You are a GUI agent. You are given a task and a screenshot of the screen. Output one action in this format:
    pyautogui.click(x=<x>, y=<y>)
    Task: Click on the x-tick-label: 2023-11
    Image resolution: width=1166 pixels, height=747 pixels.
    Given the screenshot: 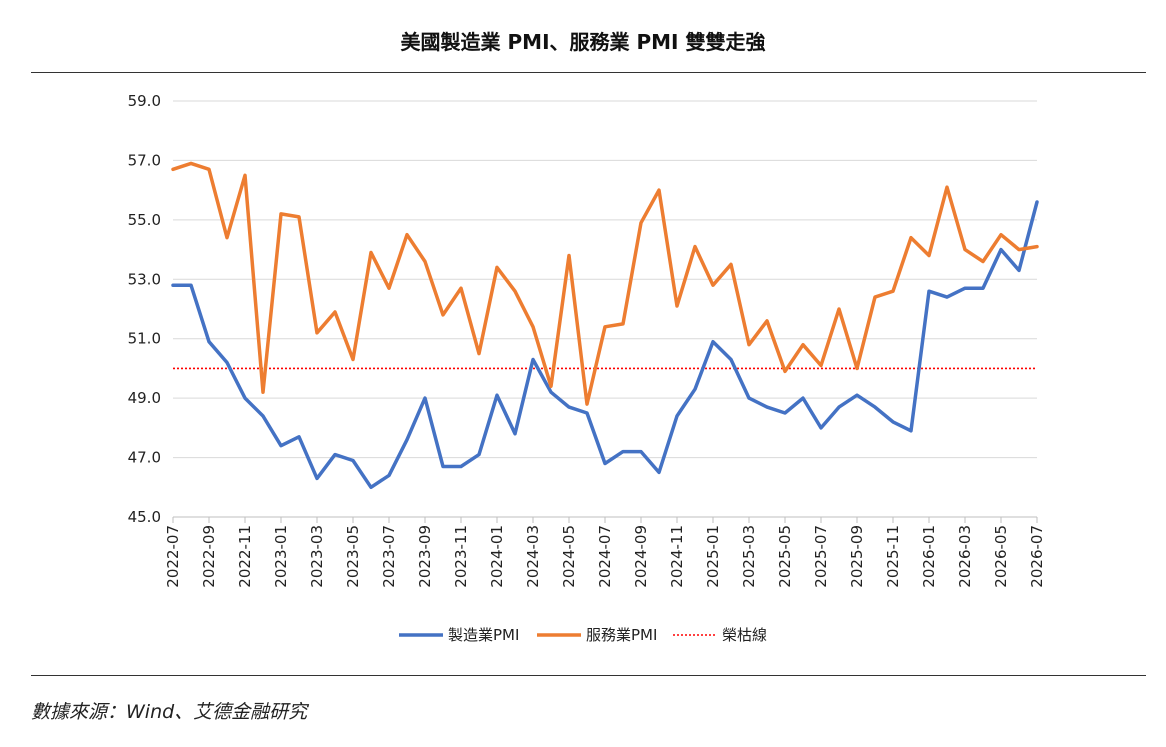 What is the action you would take?
    pyautogui.click(x=461, y=556)
    